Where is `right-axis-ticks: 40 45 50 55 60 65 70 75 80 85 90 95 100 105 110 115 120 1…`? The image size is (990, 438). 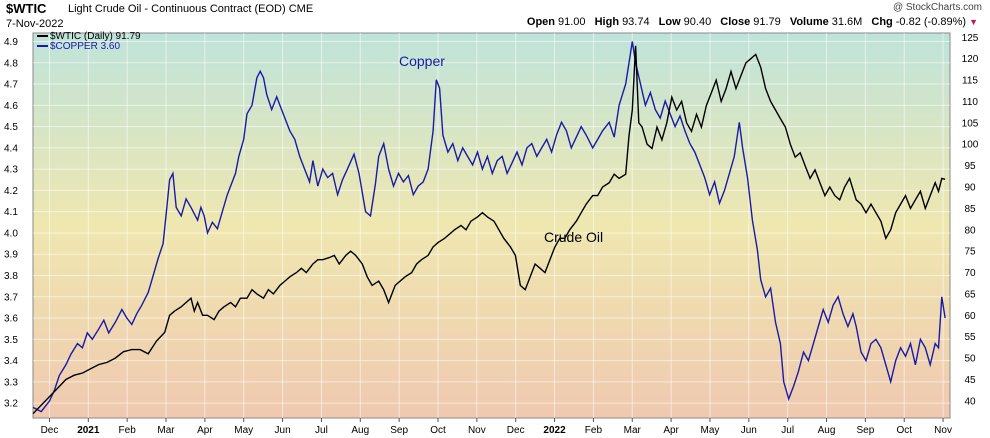
right-axis-ticks: 40 45 50 55 60 65 70 75 80 85 90 95 100 105 110 115 120 1… is located at coordinates (970, 220).